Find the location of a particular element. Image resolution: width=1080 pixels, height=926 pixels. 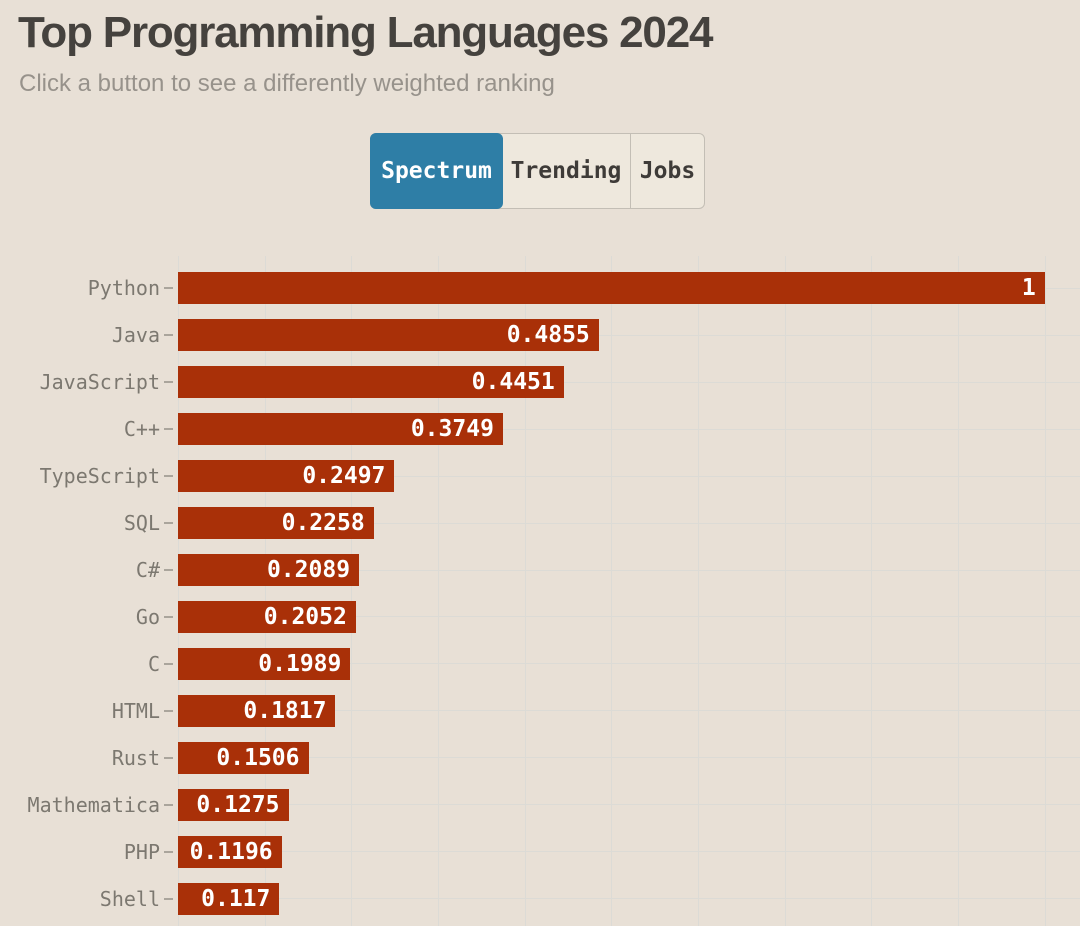

bar-Rust: 0.1506 is located at coordinates (243, 757).